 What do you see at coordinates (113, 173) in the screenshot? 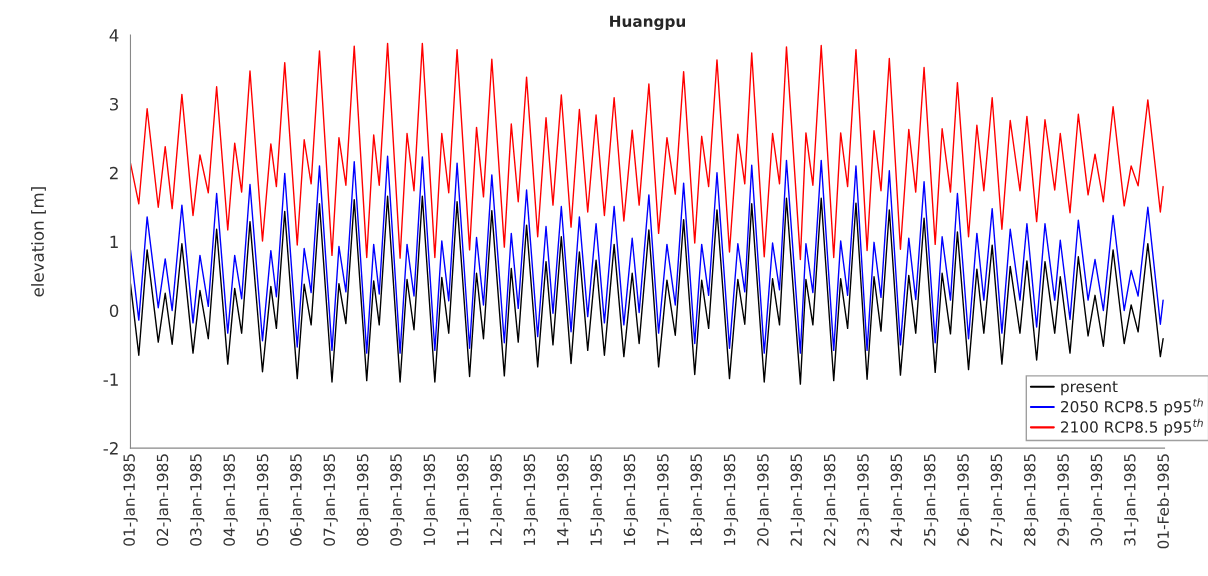
I see `y-tick-label: 2` at bounding box center [113, 173].